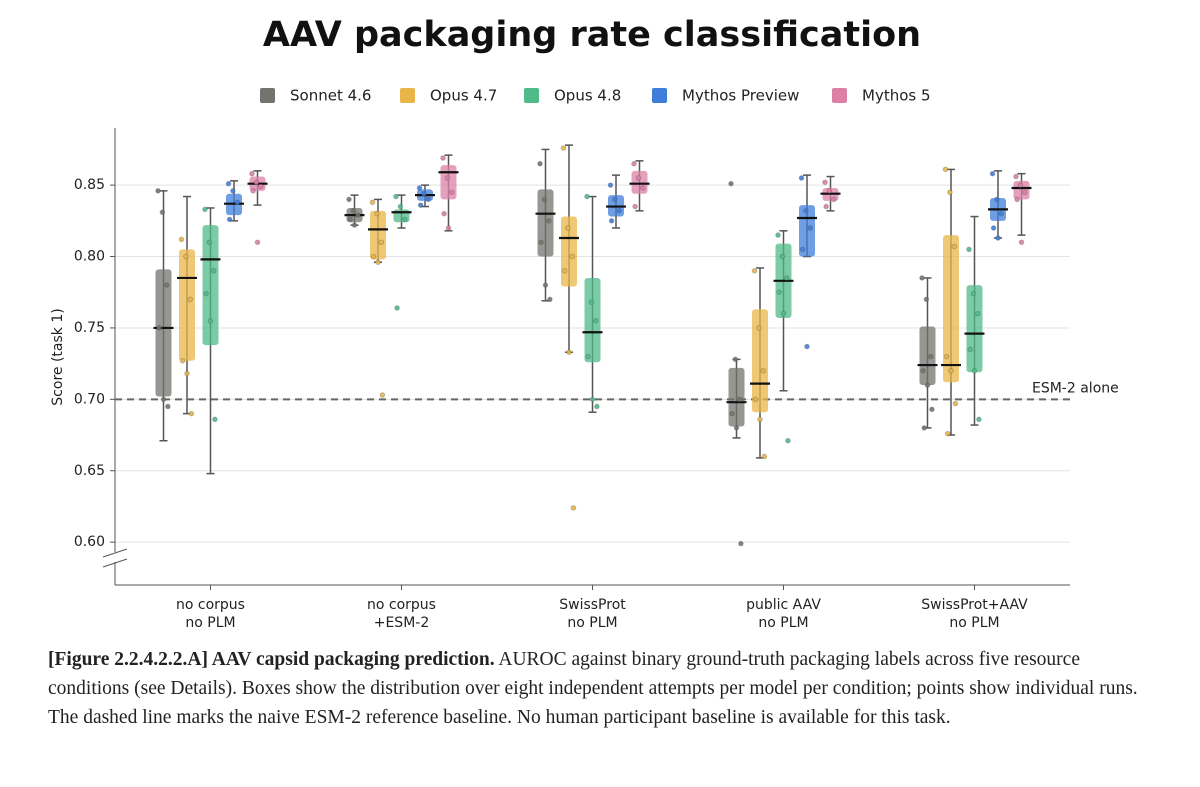 The height and width of the screenshot is (787, 1200). What do you see at coordinates (89, 471) in the screenshot?
I see `y-tick-label: 0.65` at bounding box center [89, 471].